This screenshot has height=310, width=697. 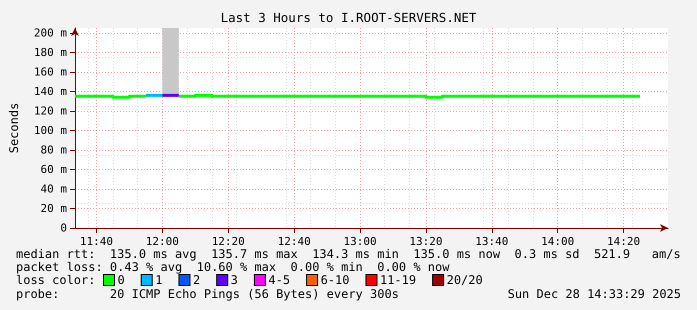 What do you see at coordinates (360, 241) in the screenshot?
I see `x-tick-label: 13:00` at bounding box center [360, 241].